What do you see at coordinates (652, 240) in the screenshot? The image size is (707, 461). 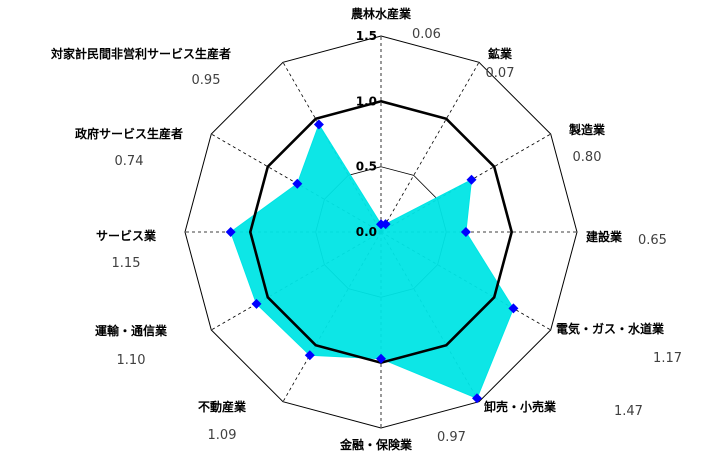 I see `value-label: 0.65` at bounding box center [652, 240].